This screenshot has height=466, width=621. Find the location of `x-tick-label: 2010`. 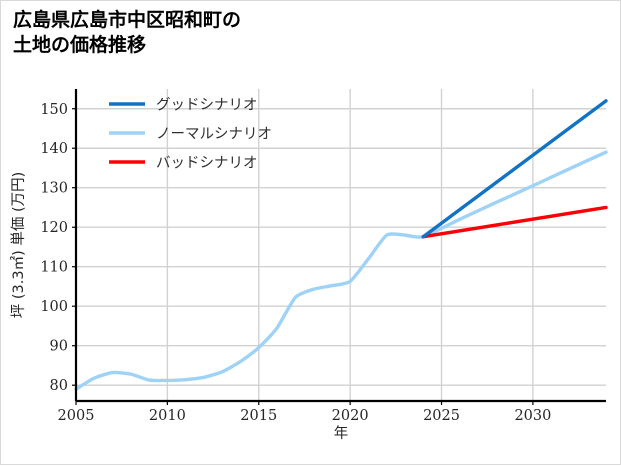

x-tick-label: 2010 is located at coordinates (167, 416).